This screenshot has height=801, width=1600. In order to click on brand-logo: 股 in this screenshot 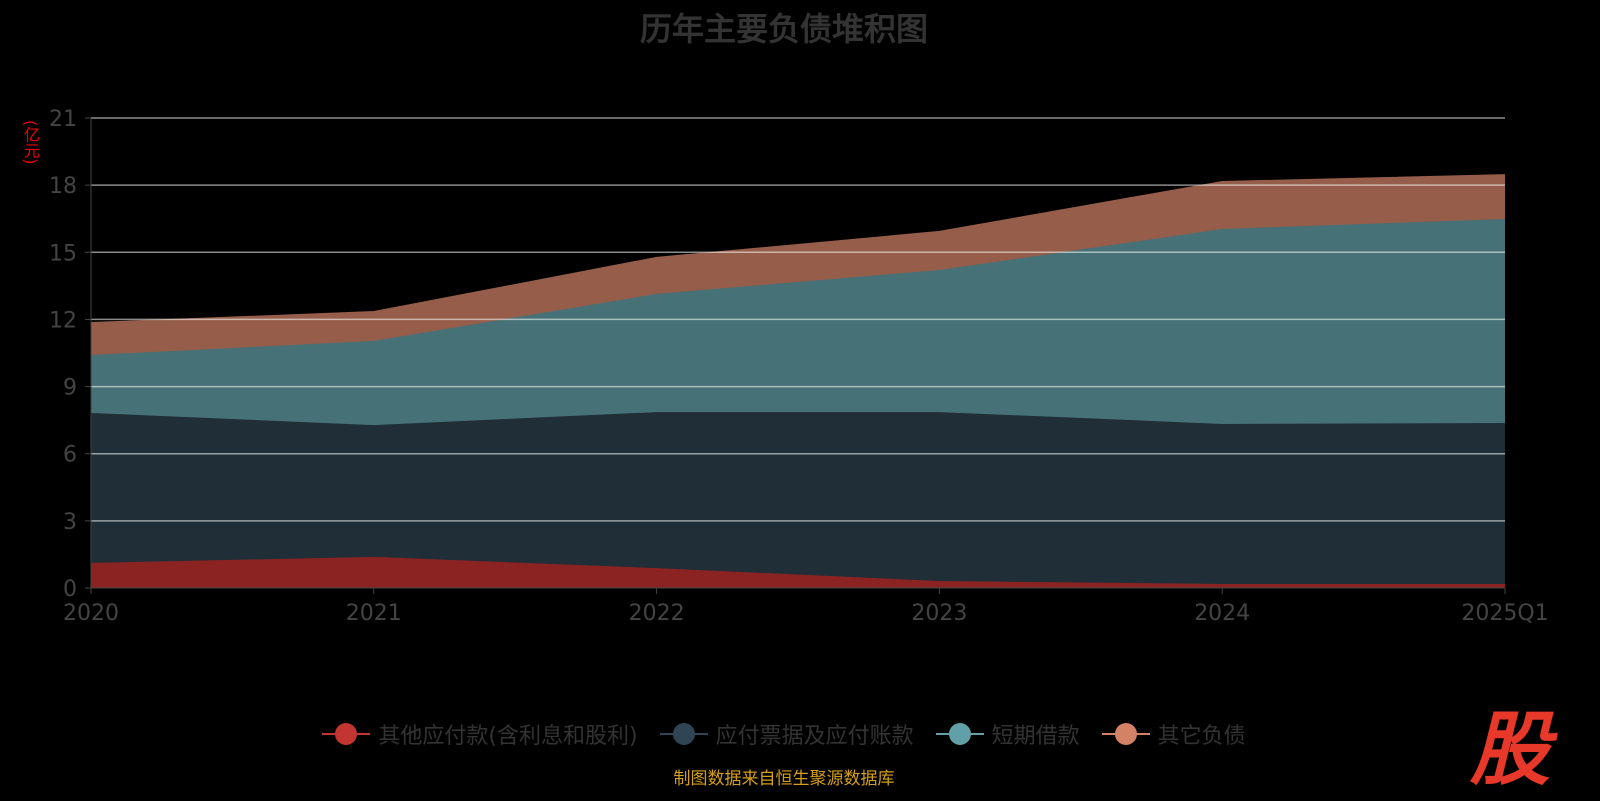, I will do `click(1510, 749)`.